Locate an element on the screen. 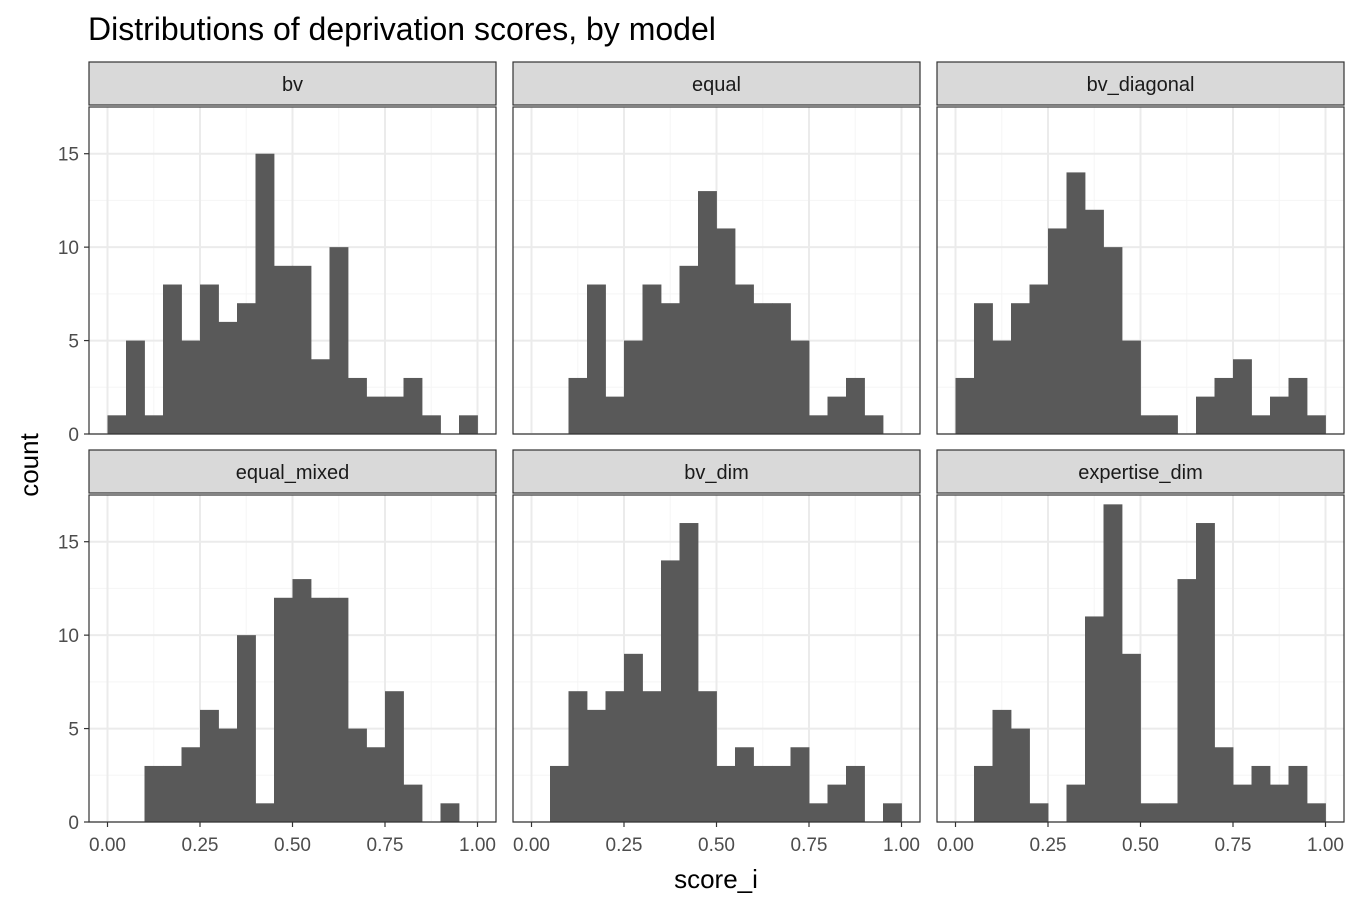  panel-border is located at coordinates (1140, 270).